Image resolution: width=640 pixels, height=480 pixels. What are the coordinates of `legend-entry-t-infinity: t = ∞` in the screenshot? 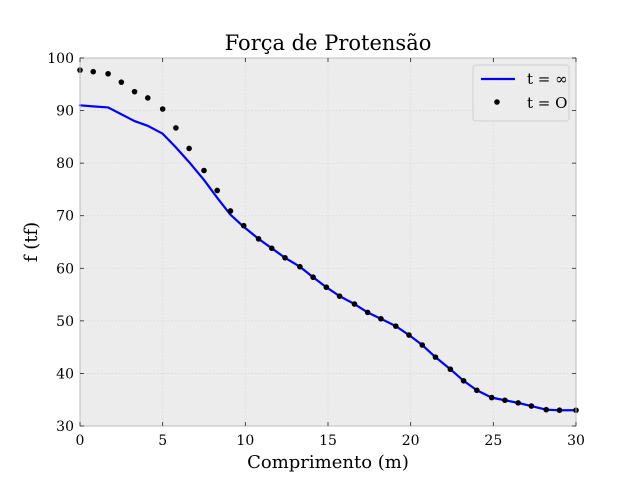 It's located at (547, 79).